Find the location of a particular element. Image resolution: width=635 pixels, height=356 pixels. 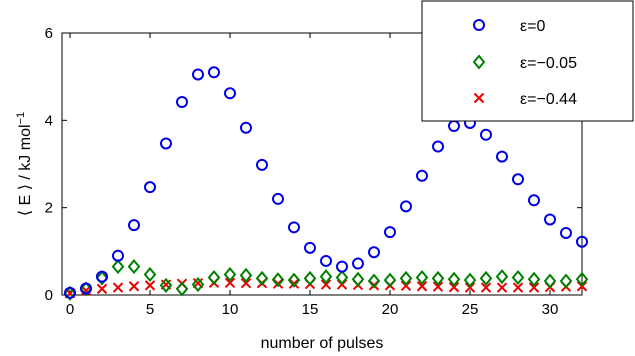

x-tick-label: 25 is located at coordinates (470, 309).